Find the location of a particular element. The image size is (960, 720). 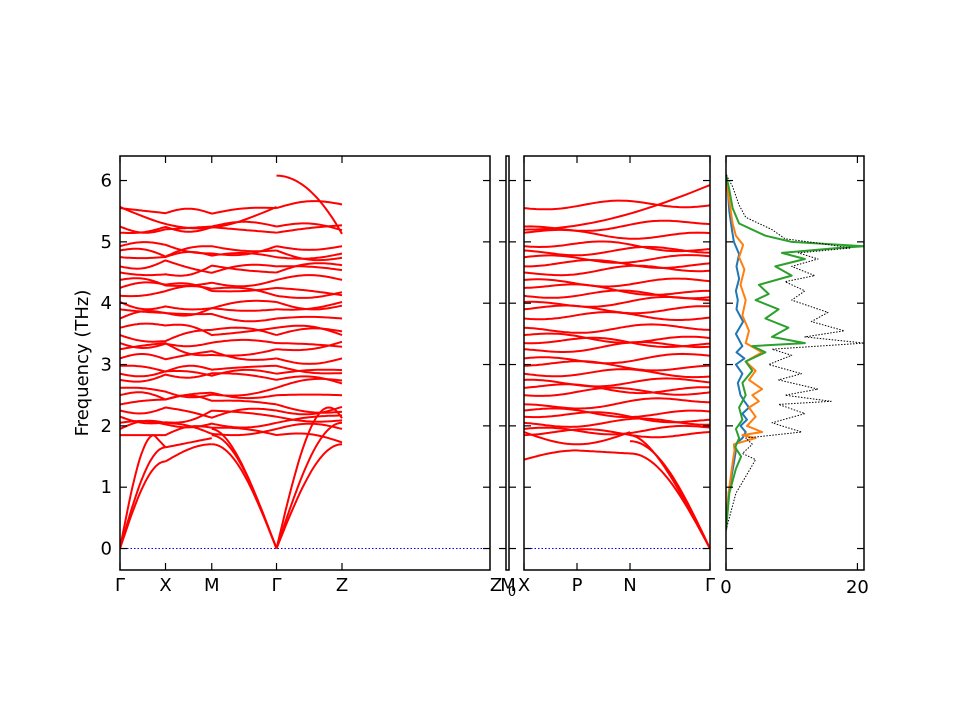

x-tick-label: Γ is located at coordinates (276, 585).